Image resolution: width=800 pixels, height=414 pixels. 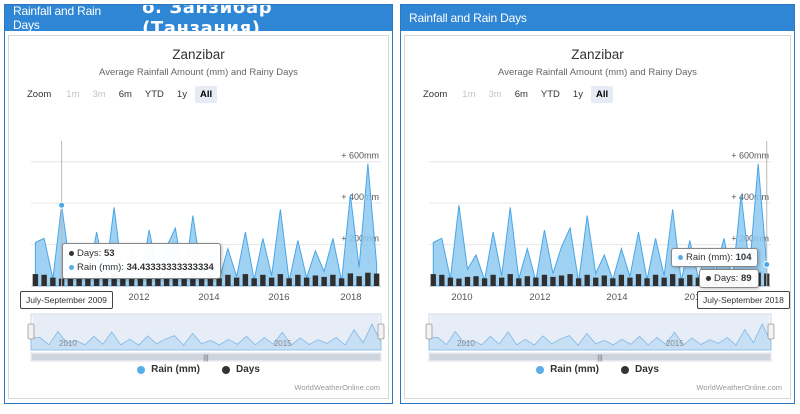 I want to click on rain-tooltip: Rain (mm): 104, so click(x=715, y=257).